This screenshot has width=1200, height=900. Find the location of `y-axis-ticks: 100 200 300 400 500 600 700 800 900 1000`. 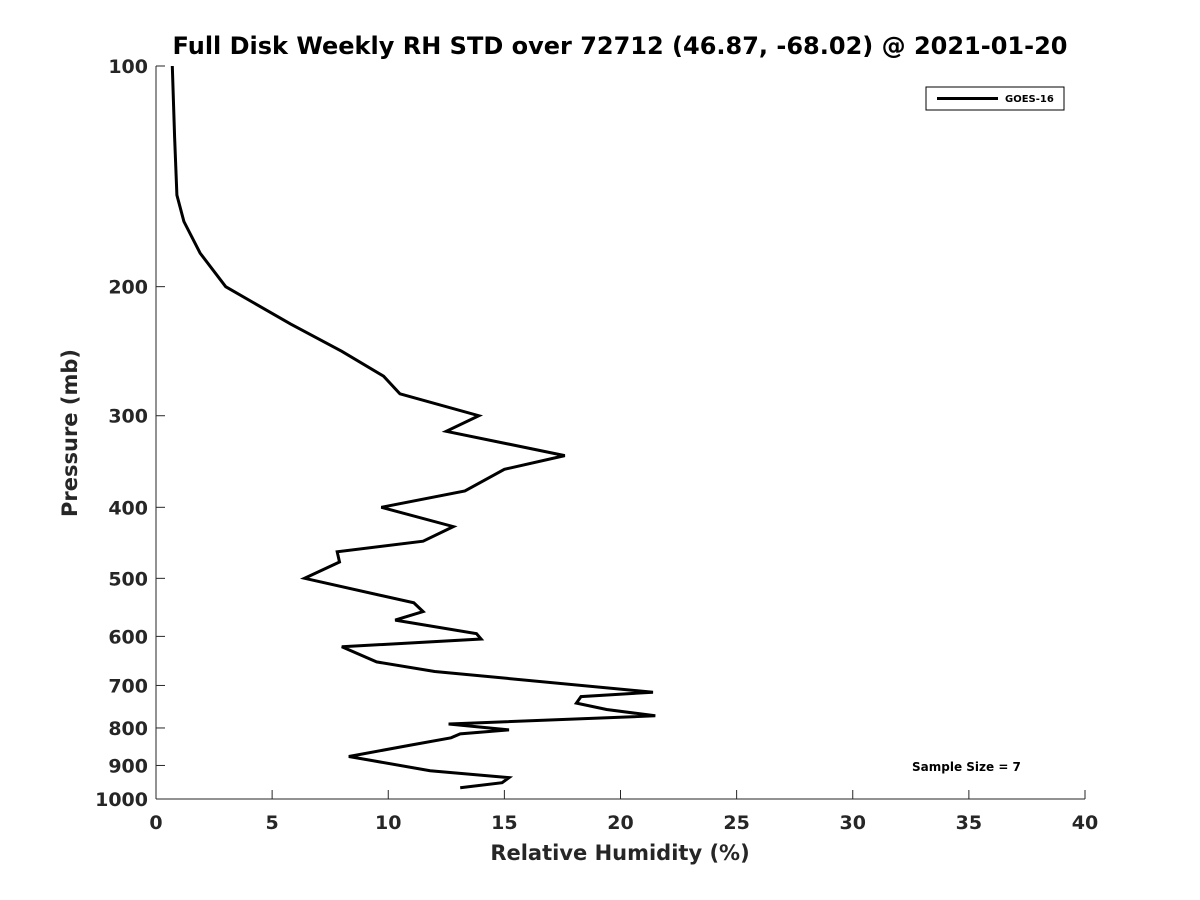

y-axis-ticks: 100 200 300 400 500 600 700 800 900 1000 is located at coordinates (130, 433).